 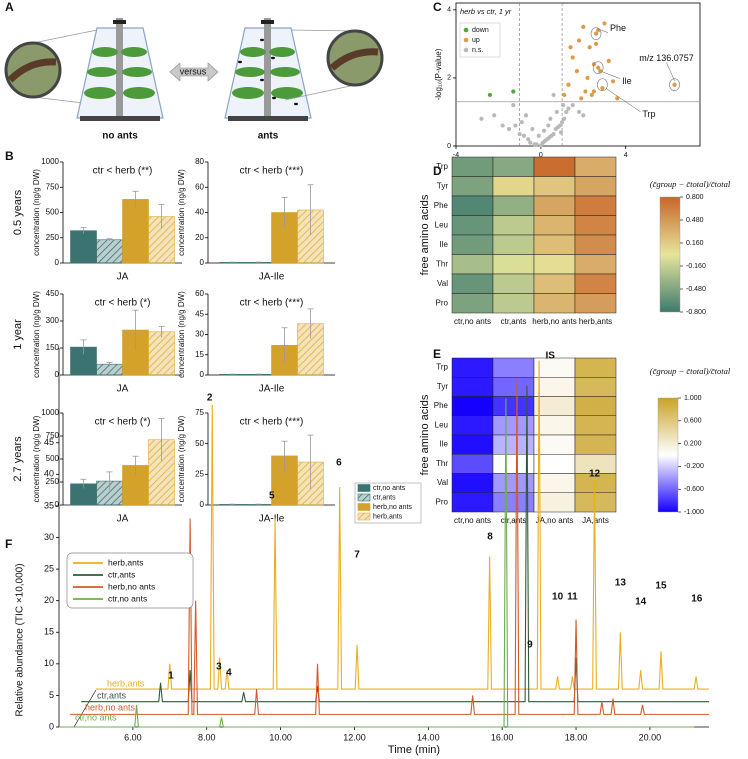 What do you see at coordinates (199, 334) in the screenshot?
I see `y-tick-label: 30` at bounding box center [199, 334].